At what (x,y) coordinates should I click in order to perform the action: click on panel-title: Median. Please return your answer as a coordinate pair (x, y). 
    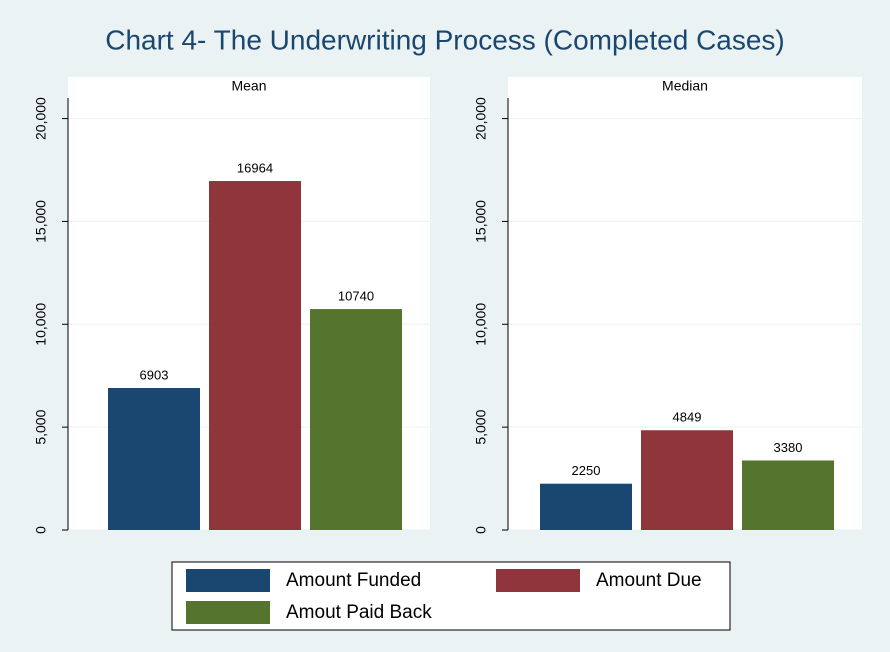
    Looking at the image, I should click on (685, 86).